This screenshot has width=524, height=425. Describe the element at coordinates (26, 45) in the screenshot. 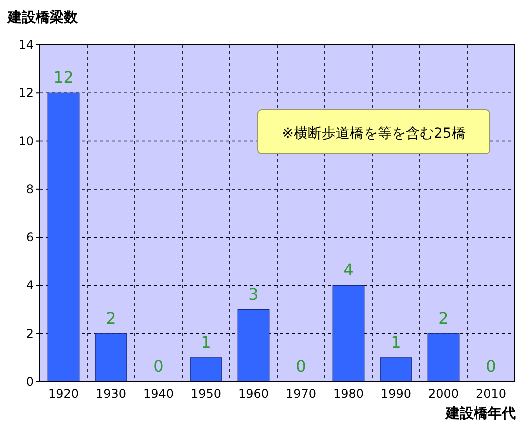

I see `y-tick-label: 14` at that location.